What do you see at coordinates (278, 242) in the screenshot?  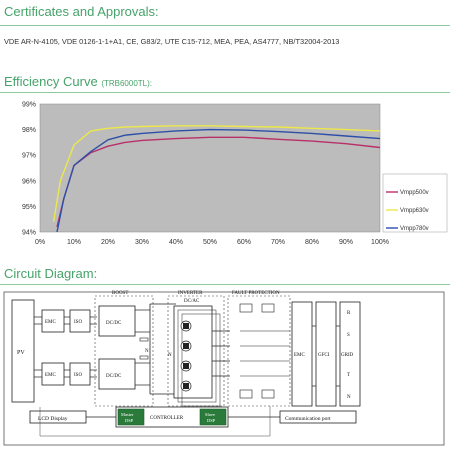 I see `x-tick-label: 70%` at bounding box center [278, 242].